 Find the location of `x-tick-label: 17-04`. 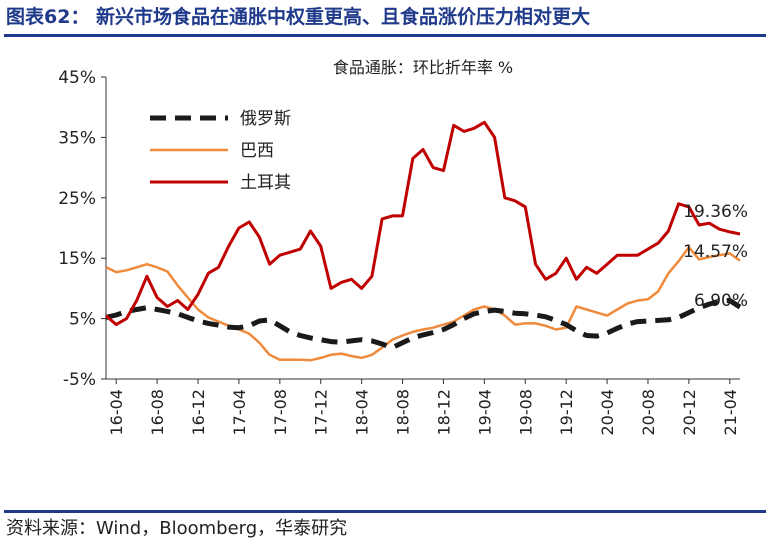

x-tick-label: 17-04 is located at coordinates (239, 412).